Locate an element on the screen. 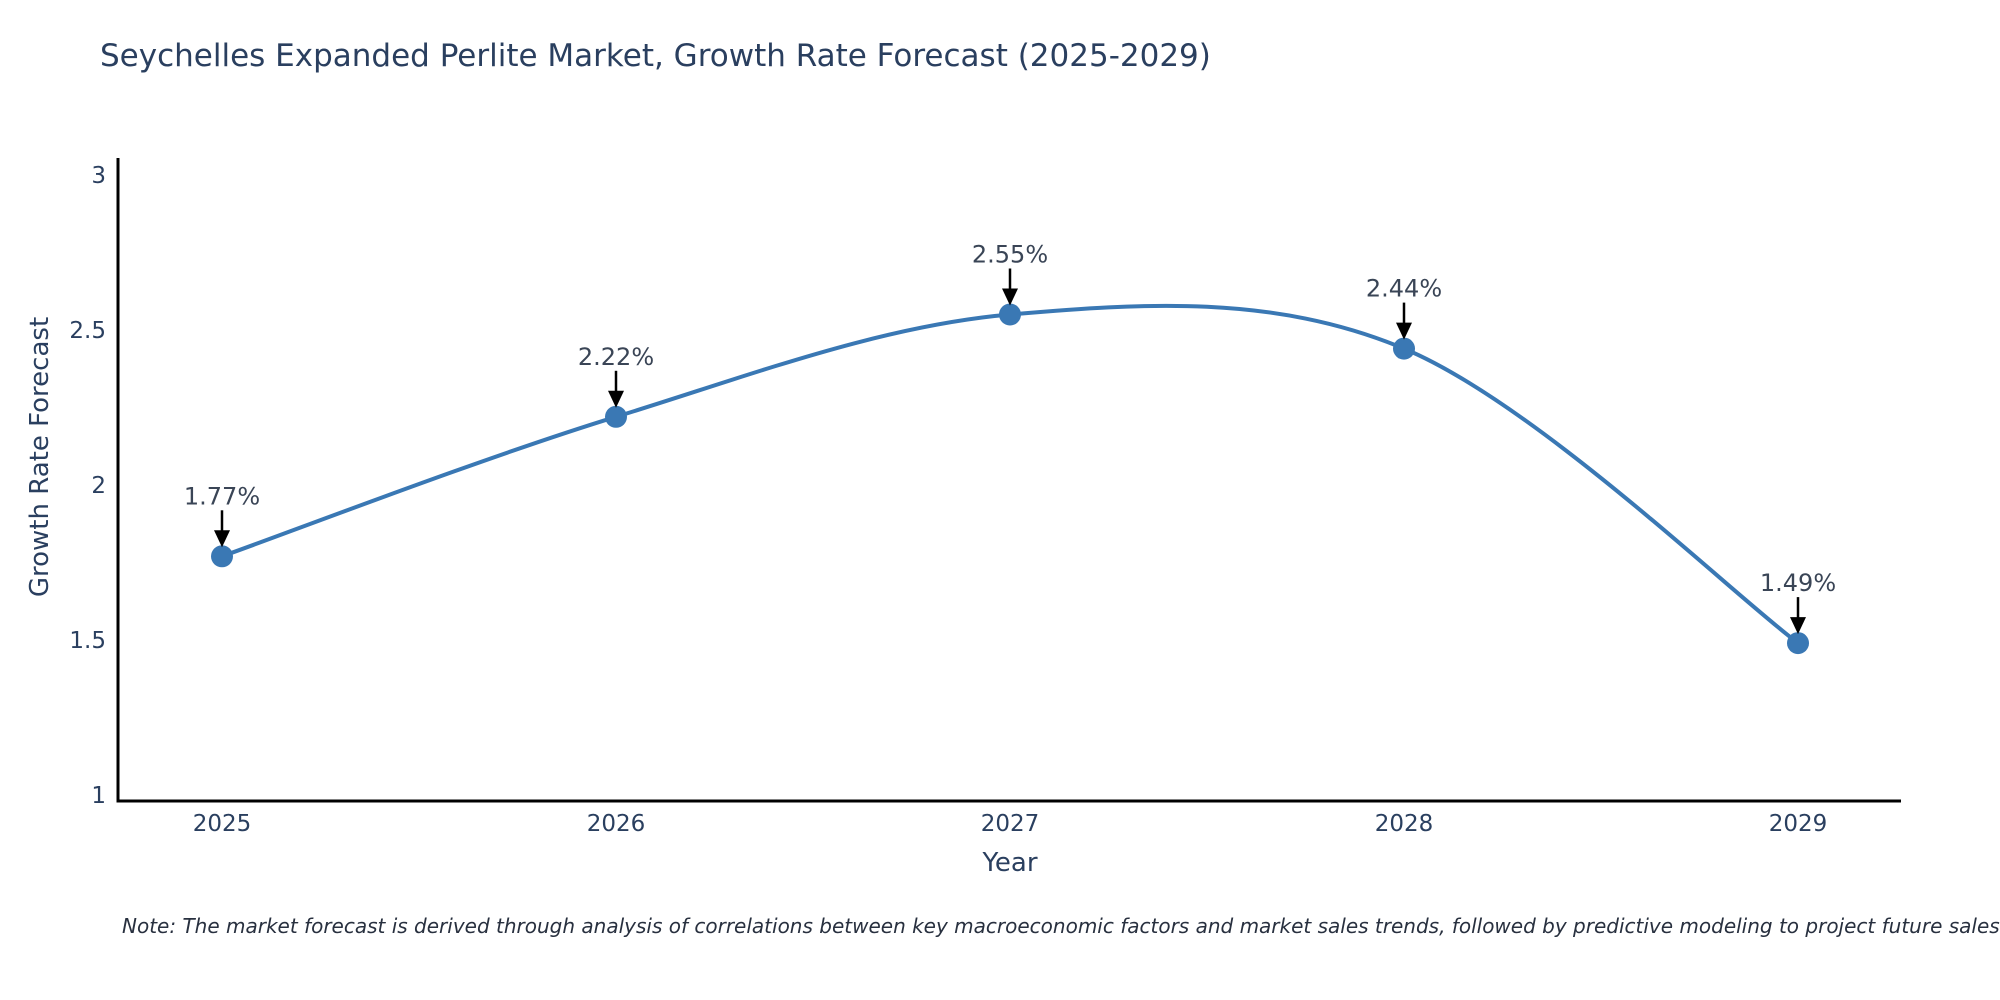 The width and height of the screenshot is (2000, 1000). x-axis-title: Year is located at coordinates (1010, 863).